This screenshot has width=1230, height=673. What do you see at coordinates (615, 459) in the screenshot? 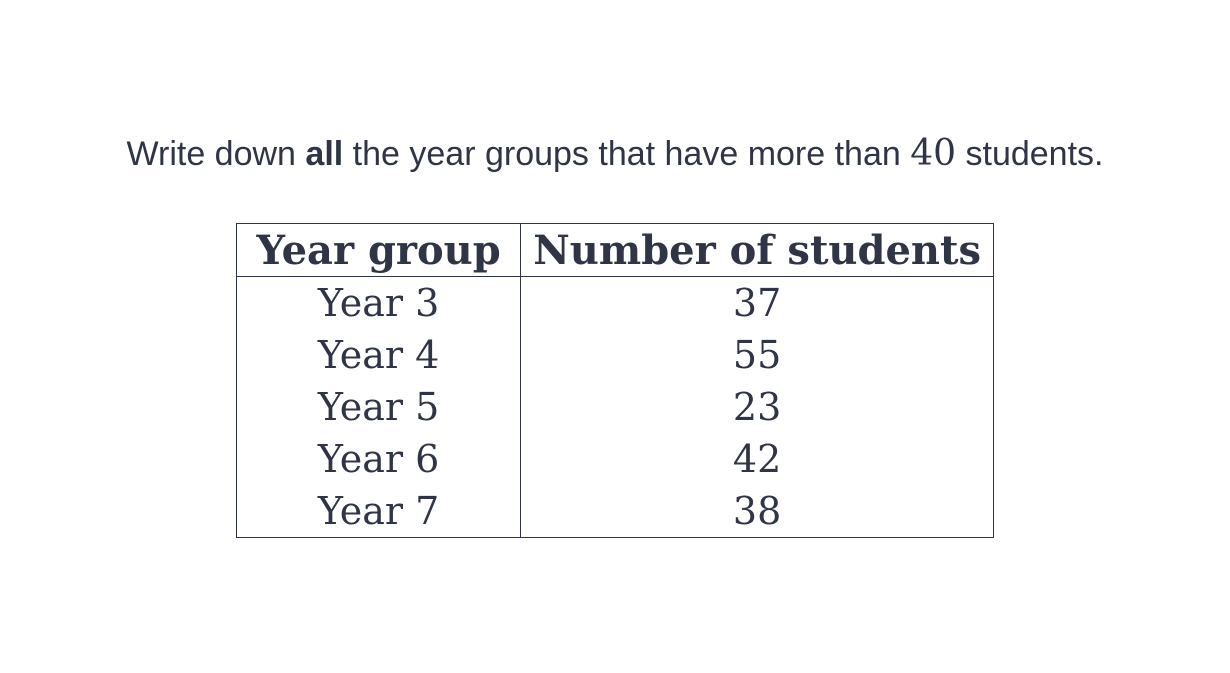
I see `table-row: Year 6 42` at bounding box center [615, 459].